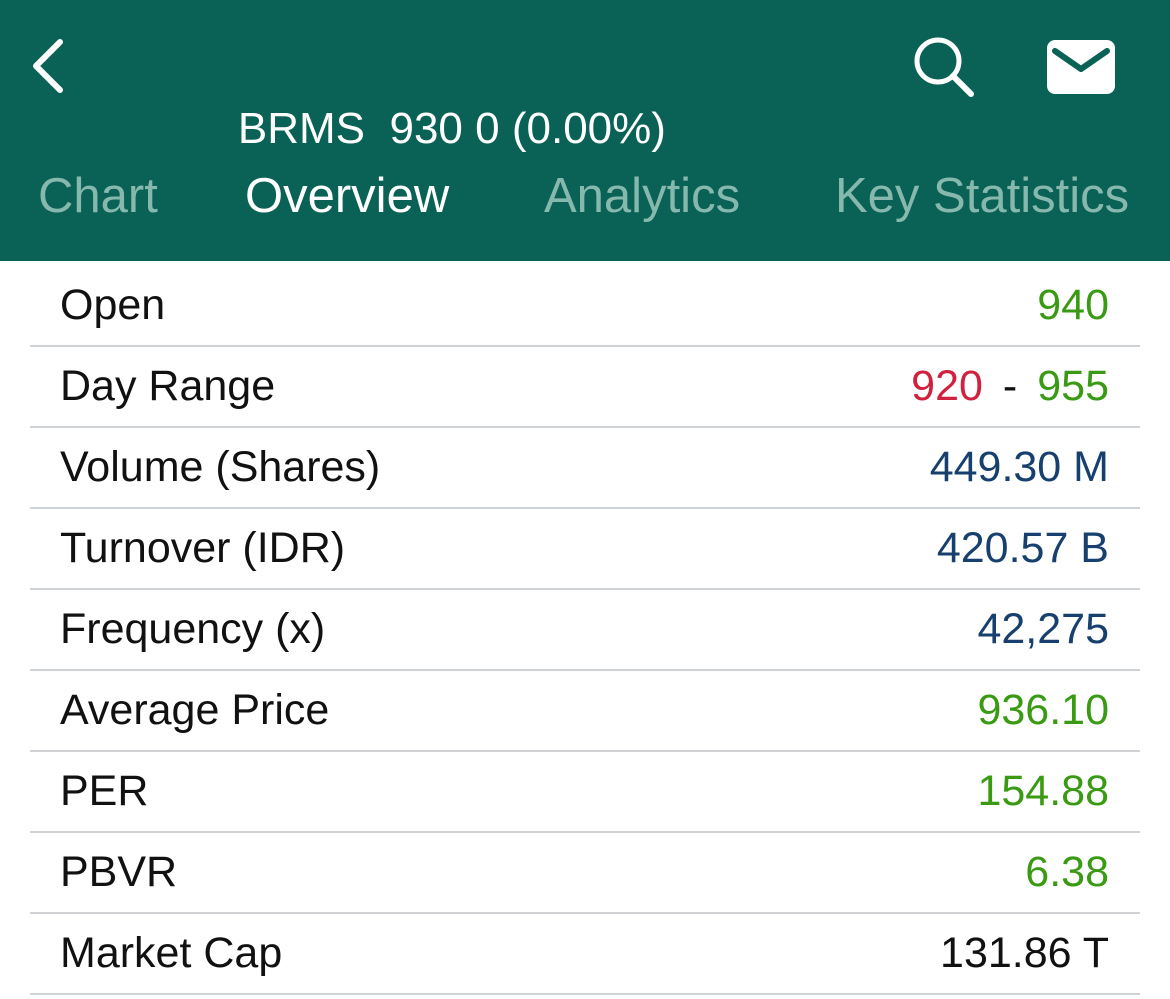 Image resolution: width=1170 pixels, height=999 pixels. I want to click on average-price-value: 936.10, so click(1043, 710).